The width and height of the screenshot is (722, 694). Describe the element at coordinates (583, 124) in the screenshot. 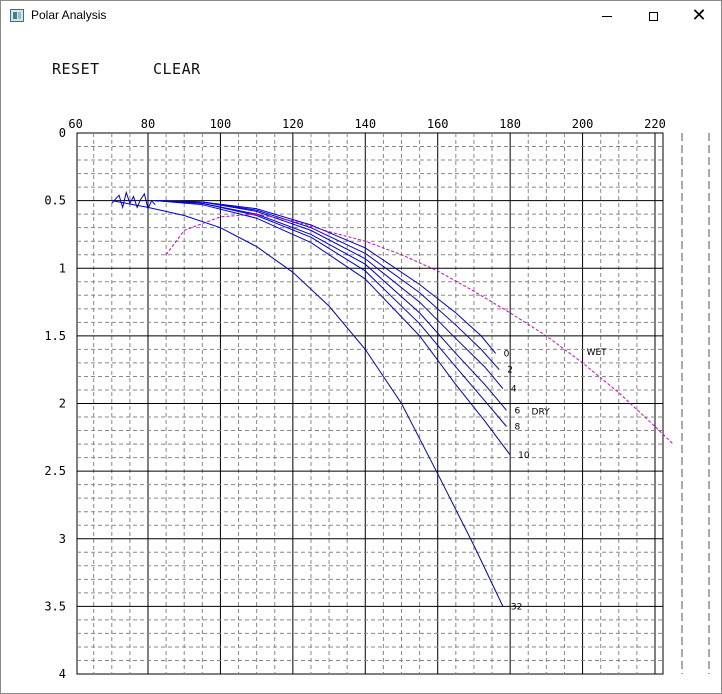

I see `x-tick-label: 200` at that location.